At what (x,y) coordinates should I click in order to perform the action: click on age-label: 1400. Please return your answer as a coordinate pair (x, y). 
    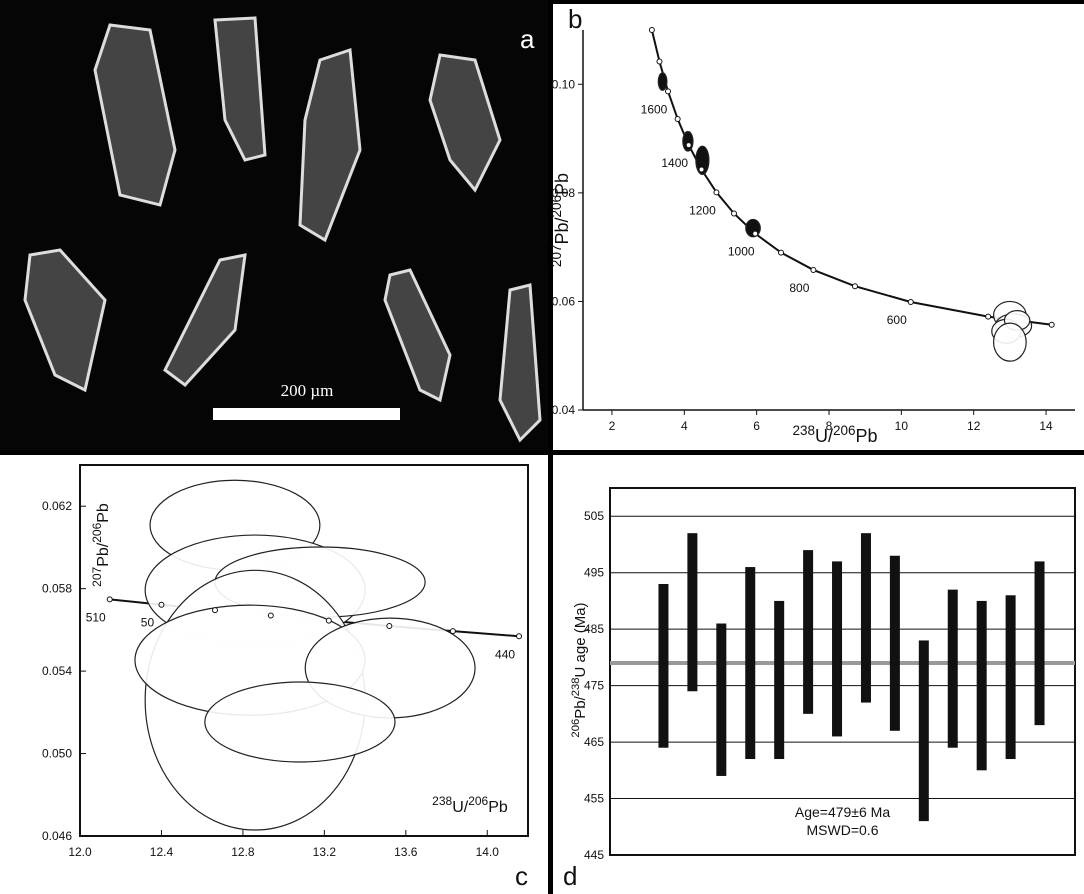
    Looking at the image, I should click on (674, 163).